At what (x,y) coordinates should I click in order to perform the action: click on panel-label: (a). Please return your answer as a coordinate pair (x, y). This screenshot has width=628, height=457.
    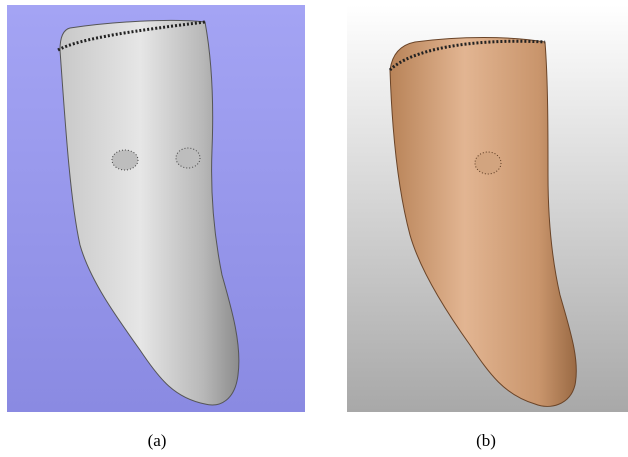
    Looking at the image, I should click on (157, 440).